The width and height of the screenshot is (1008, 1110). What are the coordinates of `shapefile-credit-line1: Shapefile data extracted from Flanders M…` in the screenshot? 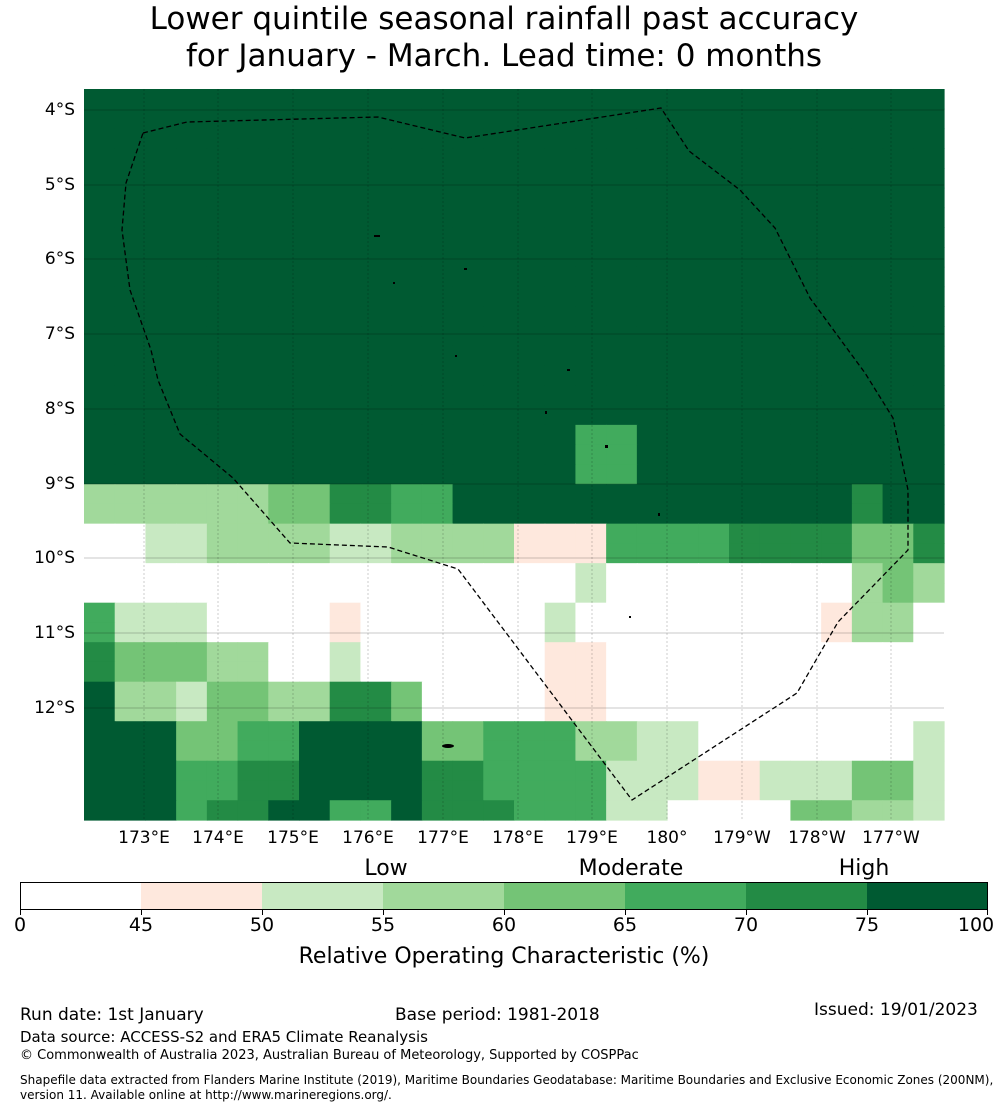 It's located at (507, 1080).